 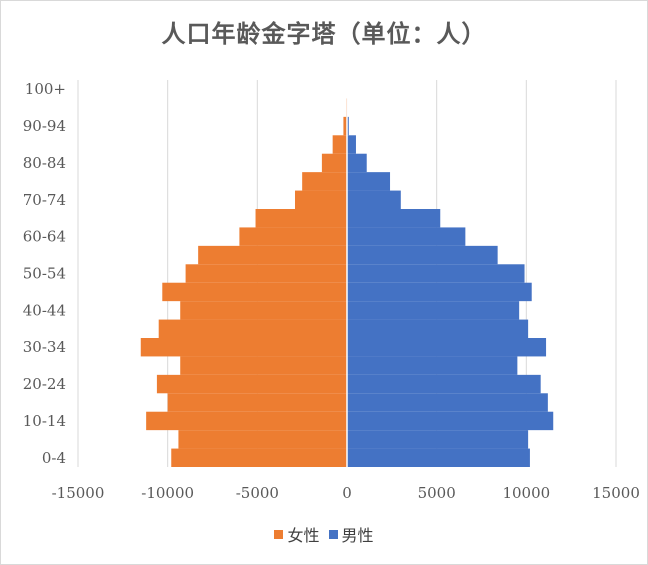 What do you see at coordinates (616, 493) in the screenshot?
I see `x-tick-label-6: 15000` at bounding box center [616, 493].